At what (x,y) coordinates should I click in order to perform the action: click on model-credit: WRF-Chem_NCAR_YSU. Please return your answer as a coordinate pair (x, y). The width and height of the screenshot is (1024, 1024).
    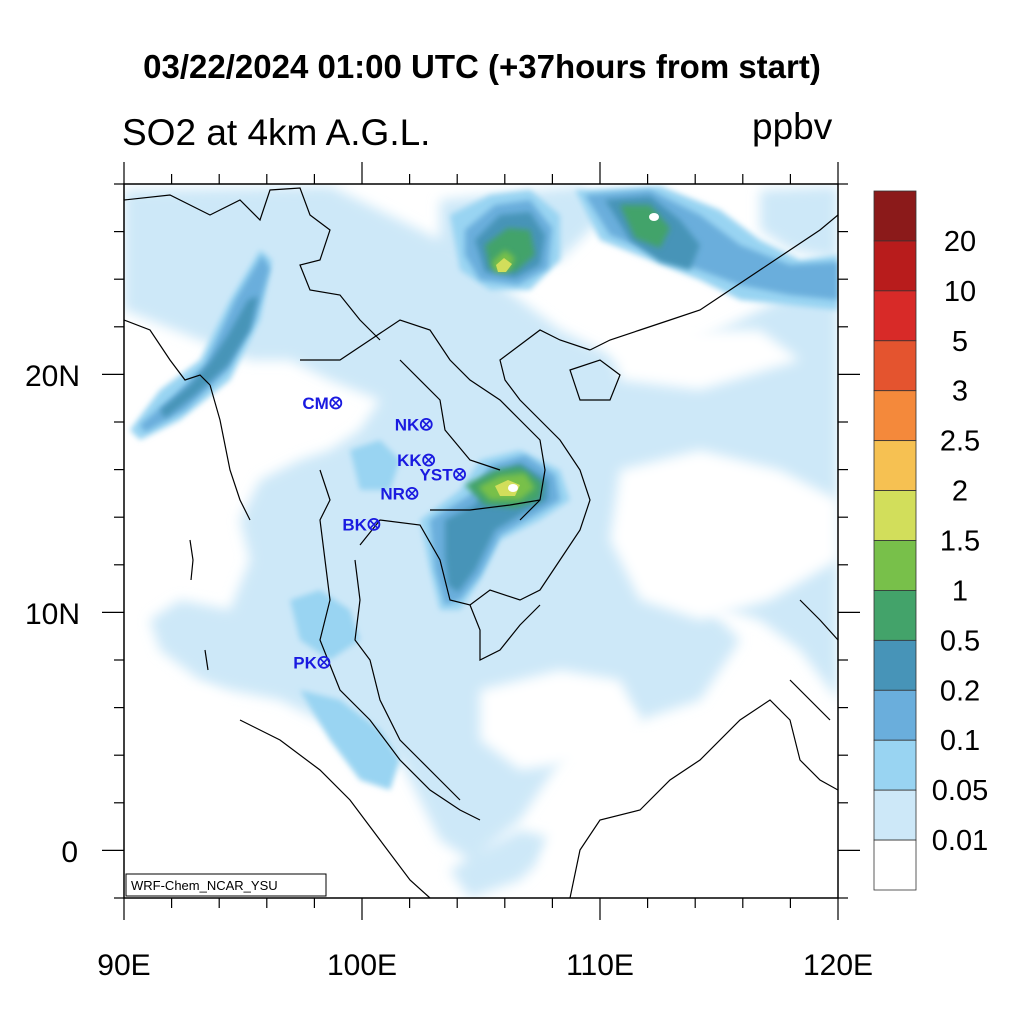
    Looking at the image, I should click on (204, 885).